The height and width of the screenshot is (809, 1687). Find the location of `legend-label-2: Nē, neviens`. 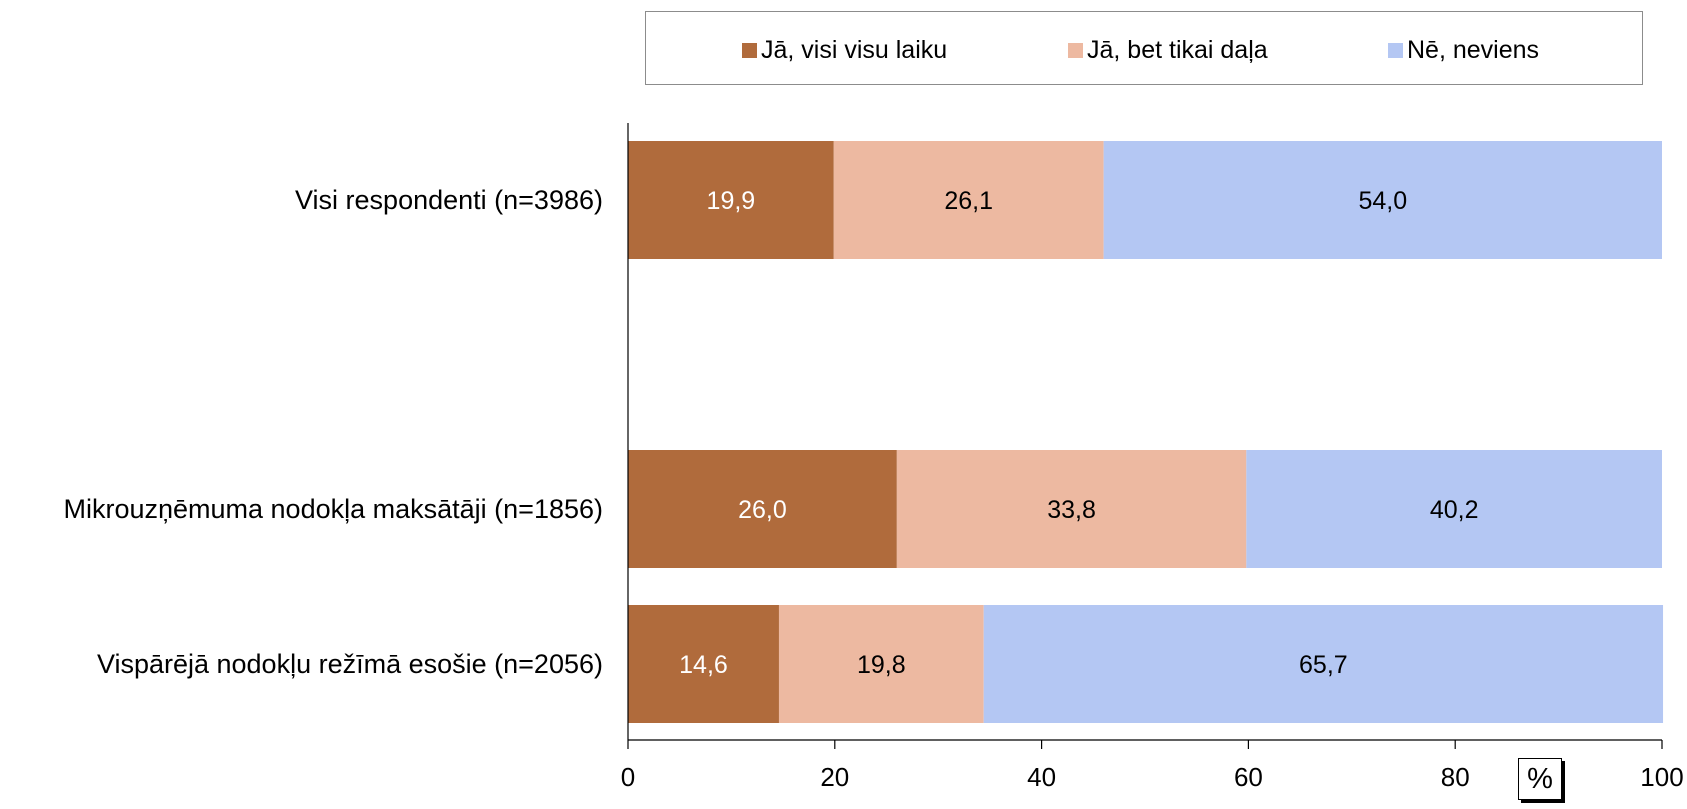

legend-label-2: Nē, neviens is located at coordinates (1473, 50).